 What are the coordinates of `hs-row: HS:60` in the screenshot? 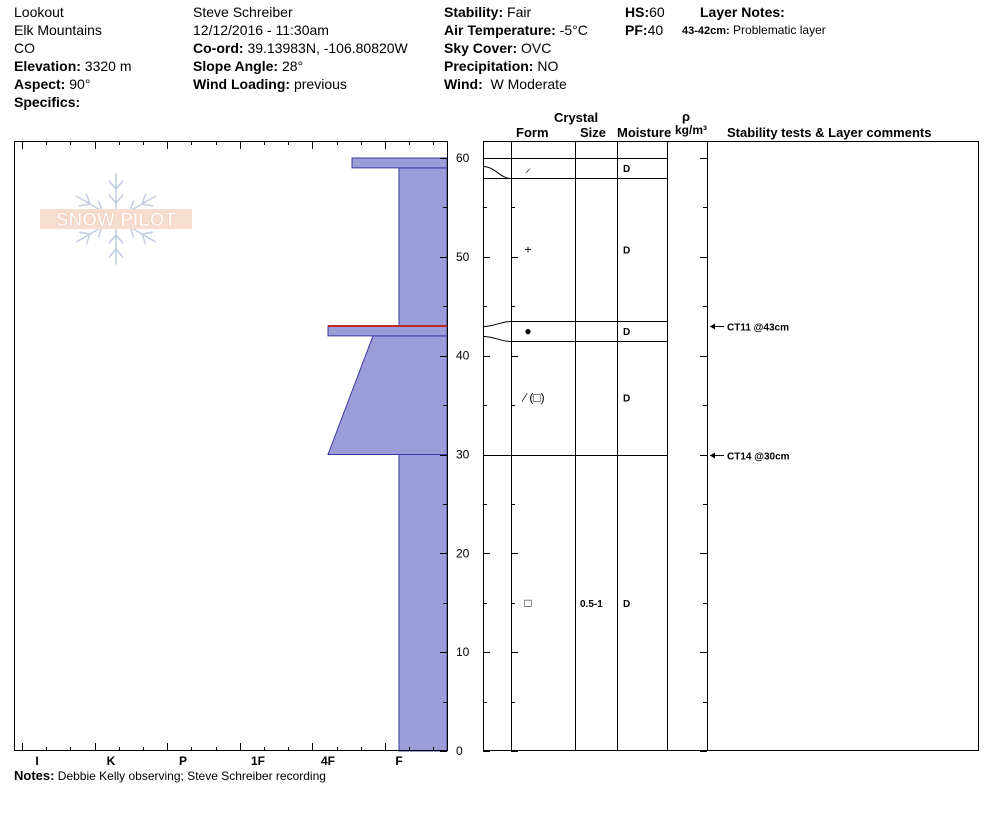 It's located at (645, 12).